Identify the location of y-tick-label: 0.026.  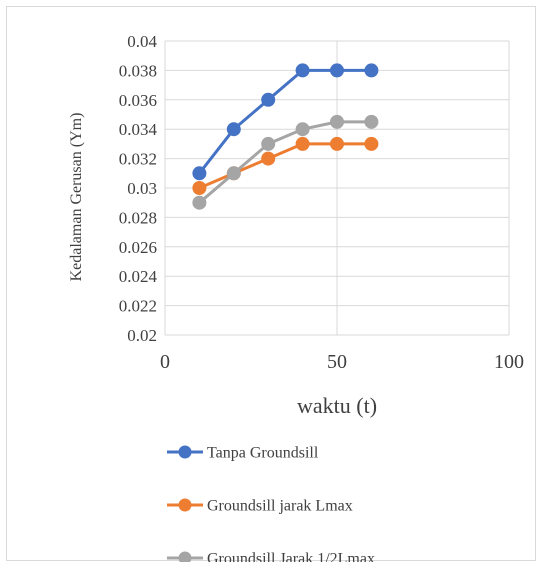
(138, 247).